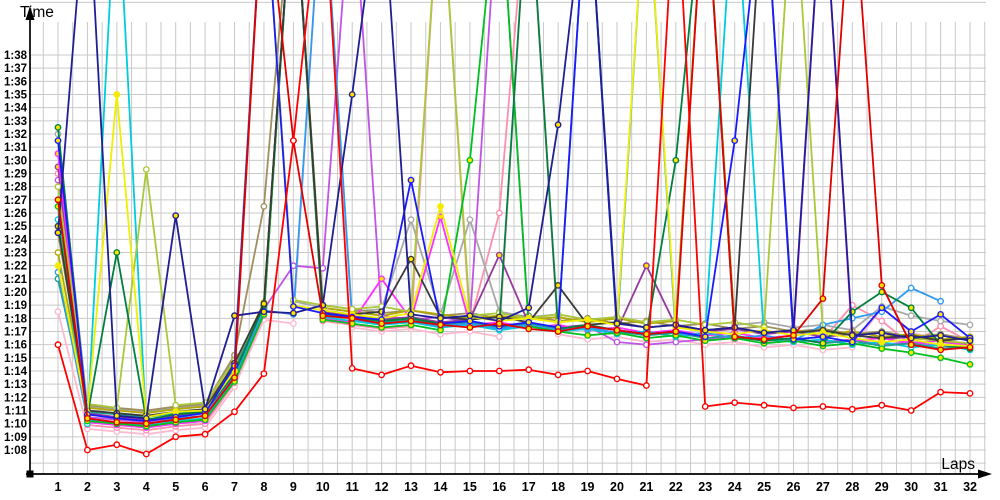 The width and height of the screenshot is (1000, 500). Describe the element at coordinates (15, 69) in the screenshot. I see `y-tick-label: 1:37` at that location.